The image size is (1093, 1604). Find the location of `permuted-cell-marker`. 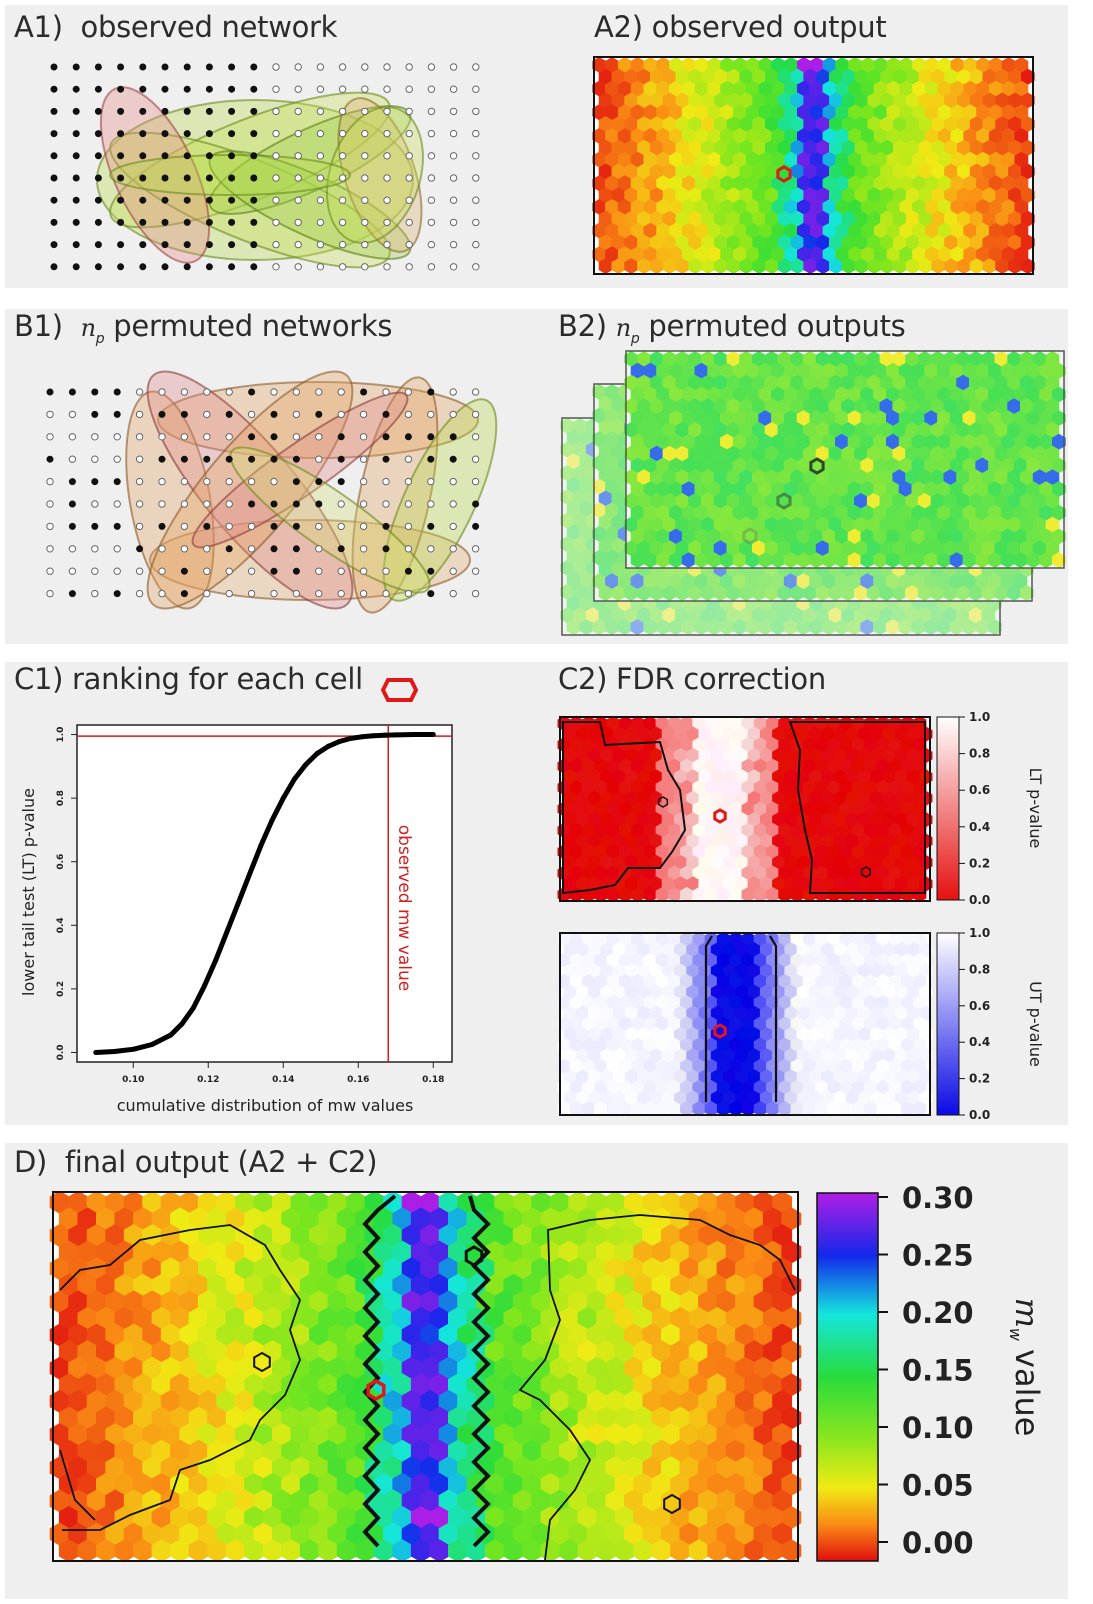

permuted-cell-marker is located at coordinates (784, 501).